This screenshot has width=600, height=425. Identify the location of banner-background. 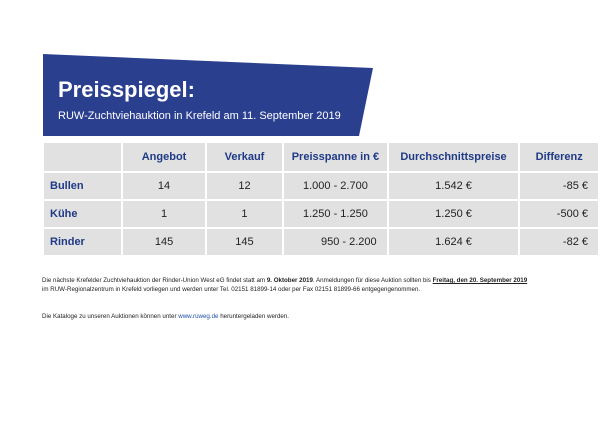
(208, 95).